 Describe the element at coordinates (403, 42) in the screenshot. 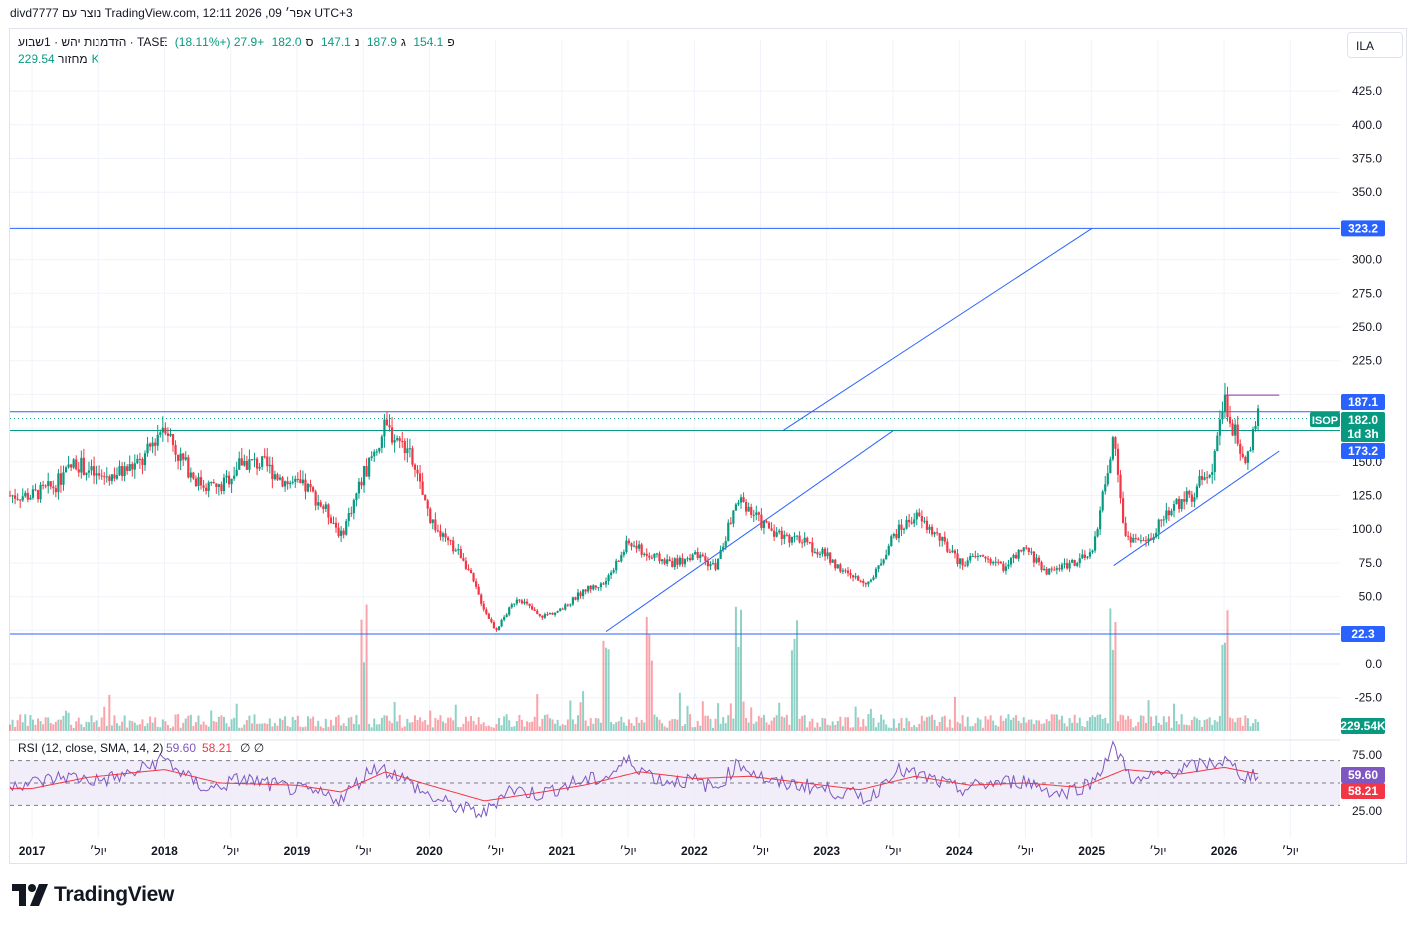

I see `high-label: ג` at that location.